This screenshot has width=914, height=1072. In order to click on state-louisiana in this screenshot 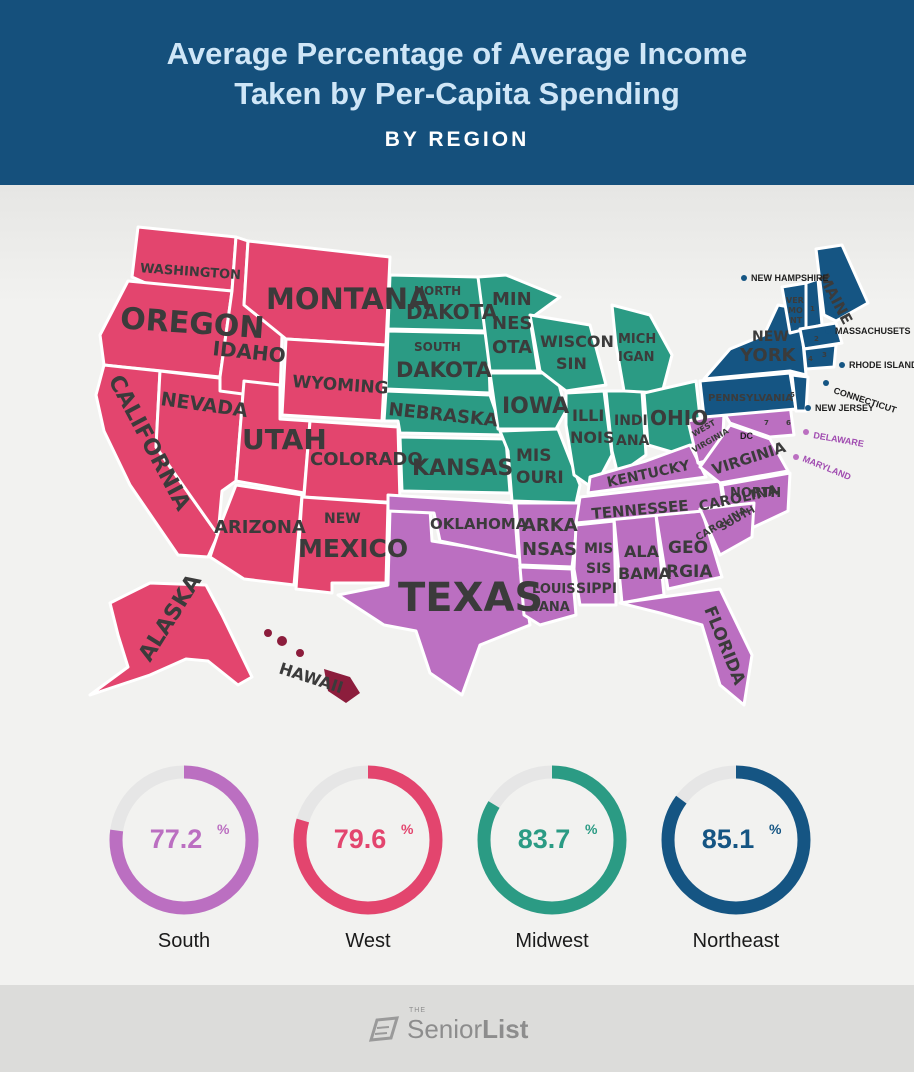, I will do `click(548, 596)`.